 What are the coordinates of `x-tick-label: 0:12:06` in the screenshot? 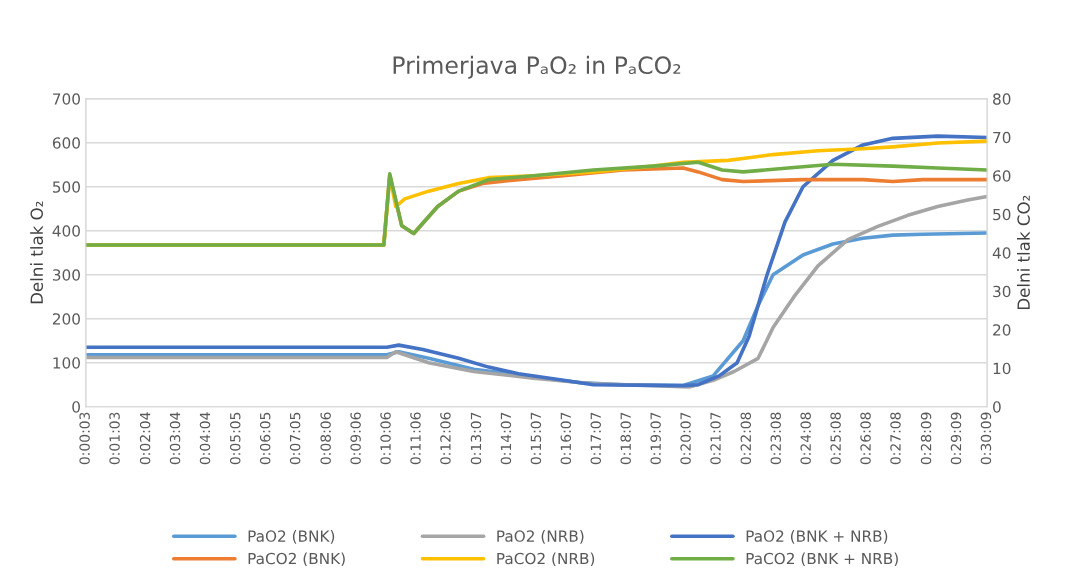 It's located at (445, 438).